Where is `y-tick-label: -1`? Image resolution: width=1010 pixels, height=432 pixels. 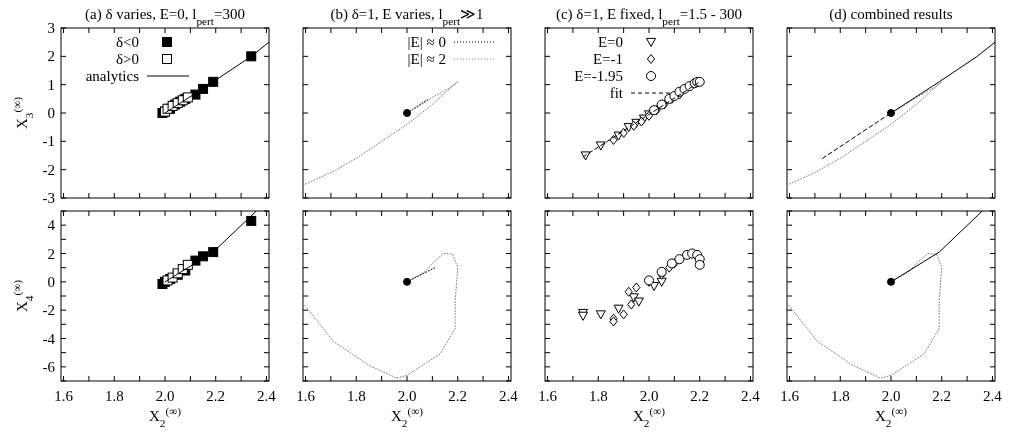 y-tick-label: -1 is located at coordinates (48, 141).